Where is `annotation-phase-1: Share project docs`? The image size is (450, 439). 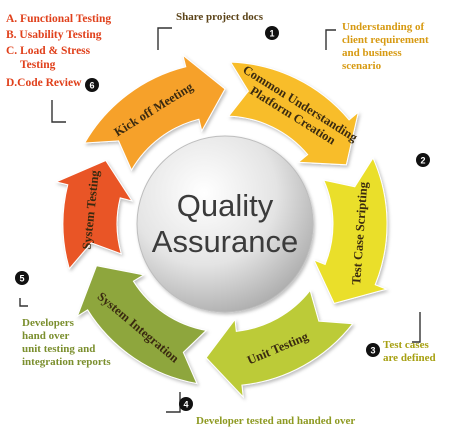 annotation-phase-1: Share project docs is located at coordinates (220, 17).